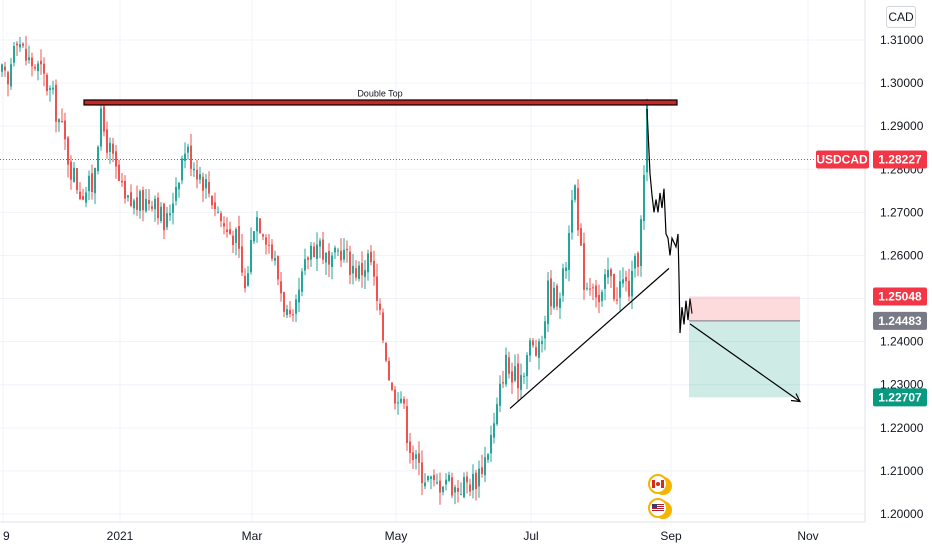 Image resolution: width=932 pixels, height=550 pixels. I want to click on flag-leaf, so click(658, 484).